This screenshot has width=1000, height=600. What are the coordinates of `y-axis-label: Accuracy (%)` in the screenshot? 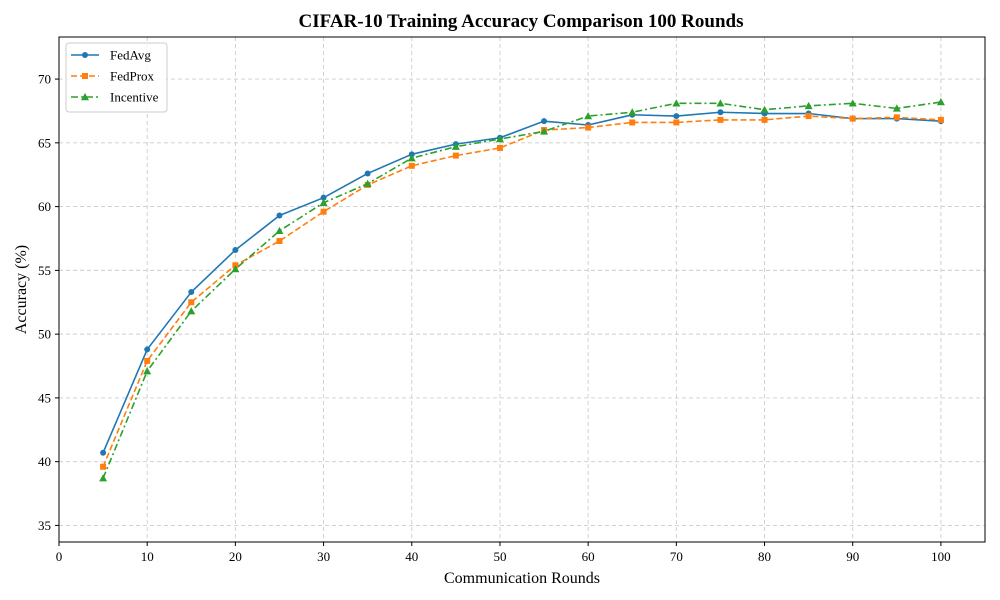 It's located at (21, 289).